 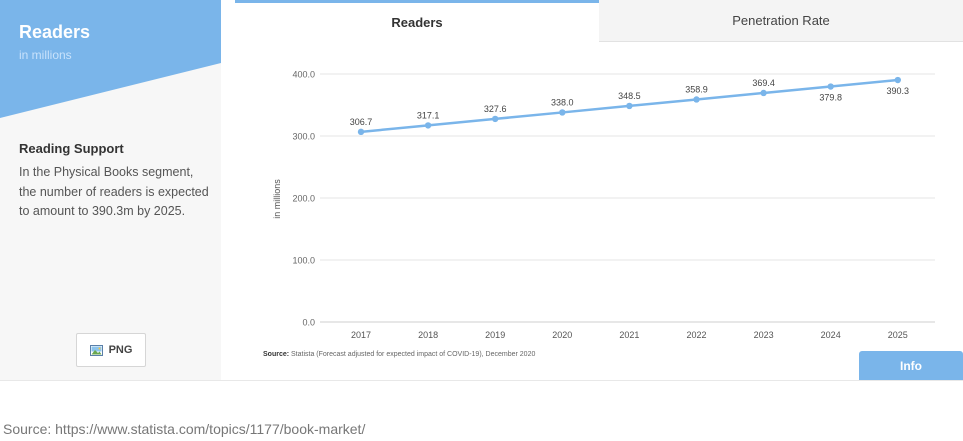 I want to click on support-title: Reading Support, so click(x=71, y=148).